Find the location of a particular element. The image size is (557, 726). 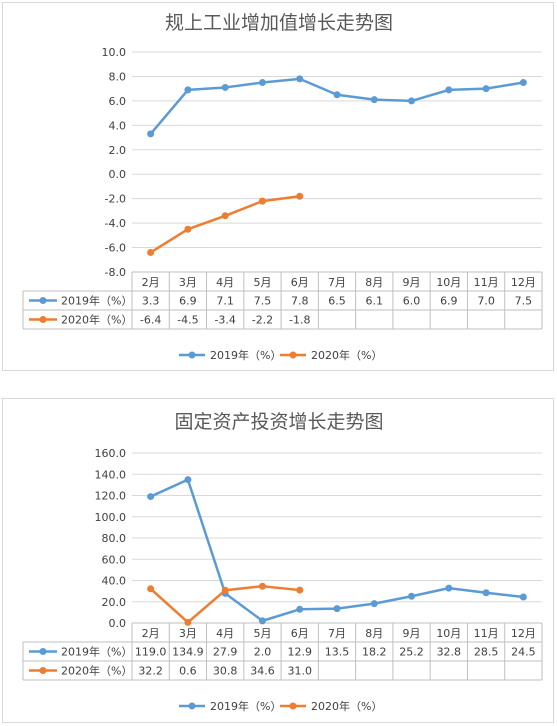

table-value-cell: 3.3 is located at coordinates (151, 301).